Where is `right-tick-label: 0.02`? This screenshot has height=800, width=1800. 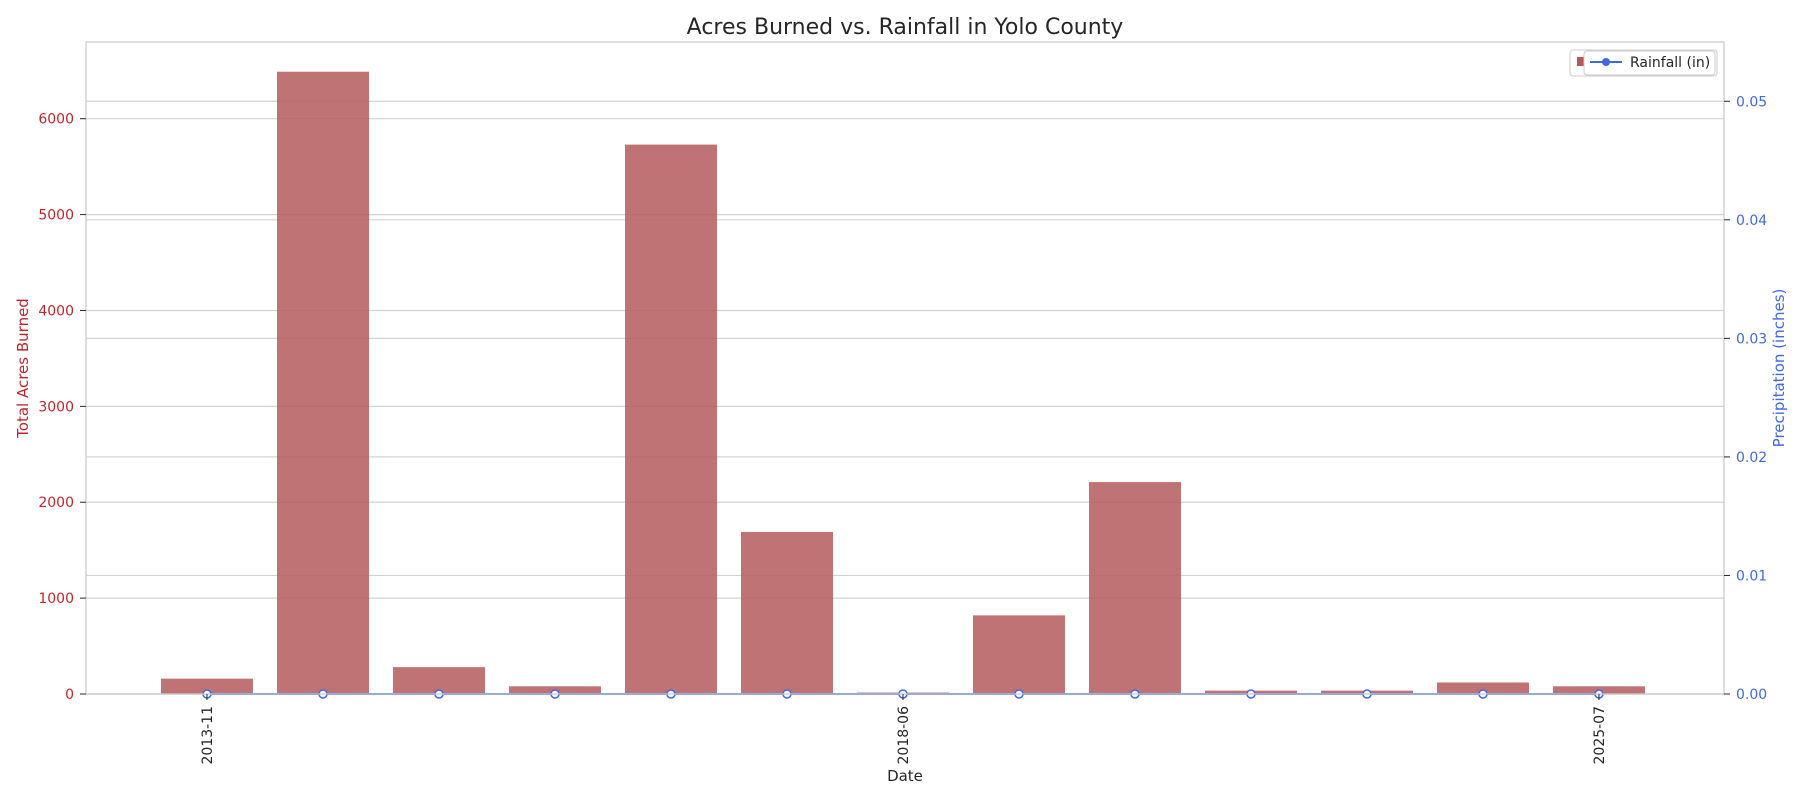
right-tick-label: 0.02 is located at coordinates (1751, 458).